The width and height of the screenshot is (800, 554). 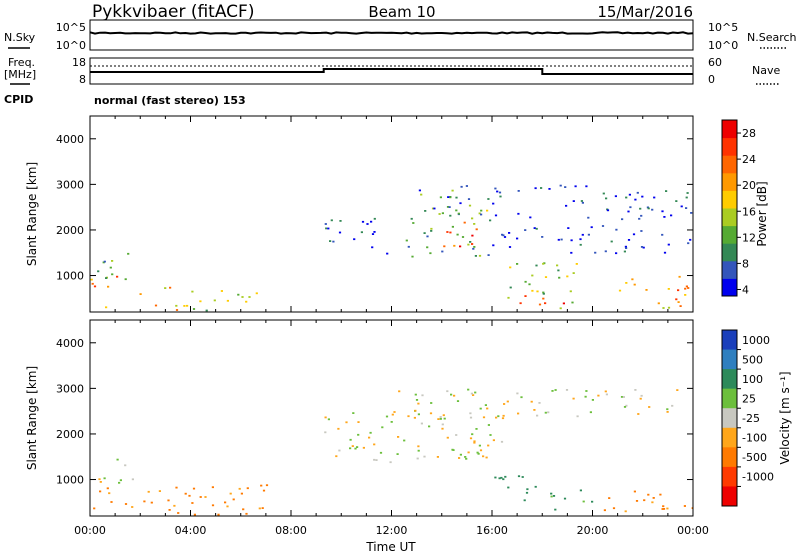 What do you see at coordinates (79, 62) in the screenshot?
I see `freq-left-tick-top: 18` at bounding box center [79, 62].